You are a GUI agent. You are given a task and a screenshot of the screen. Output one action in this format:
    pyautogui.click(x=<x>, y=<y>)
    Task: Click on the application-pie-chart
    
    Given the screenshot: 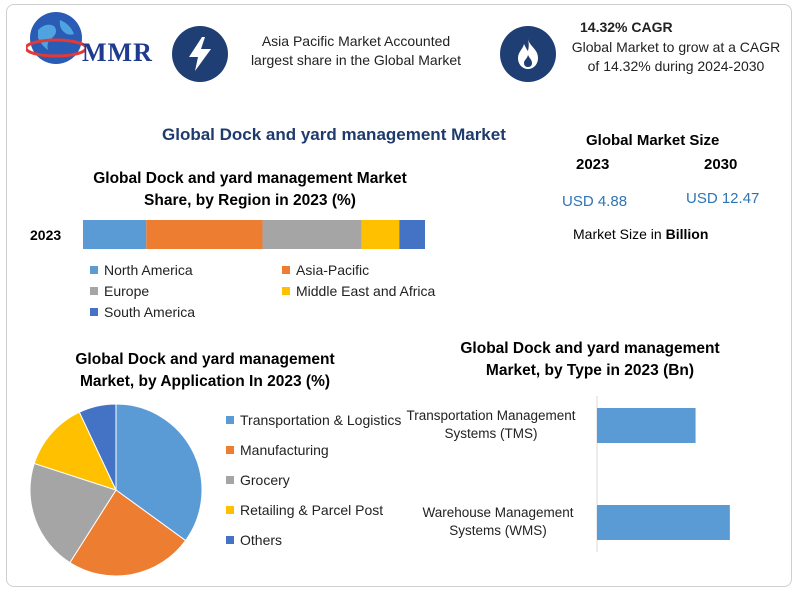 What is the action you would take?
    pyautogui.click(x=116, y=490)
    